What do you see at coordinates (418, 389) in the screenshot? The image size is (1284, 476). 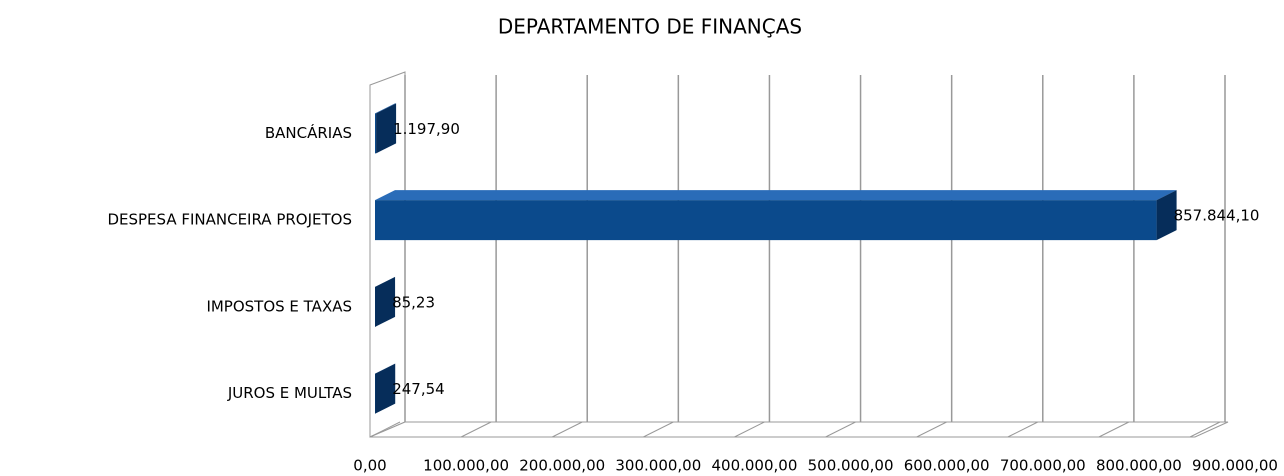 I see `value-label: 247,54` at bounding box center [418, 389].